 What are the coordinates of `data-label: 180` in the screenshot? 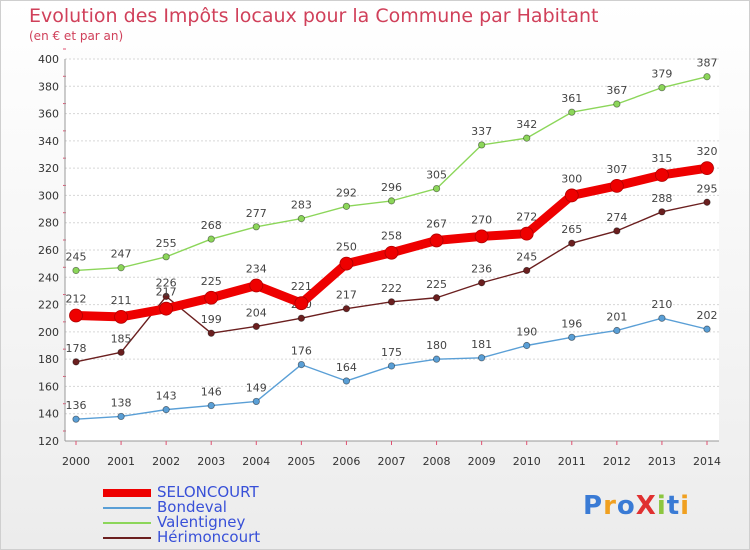 It's located at (436, 345).